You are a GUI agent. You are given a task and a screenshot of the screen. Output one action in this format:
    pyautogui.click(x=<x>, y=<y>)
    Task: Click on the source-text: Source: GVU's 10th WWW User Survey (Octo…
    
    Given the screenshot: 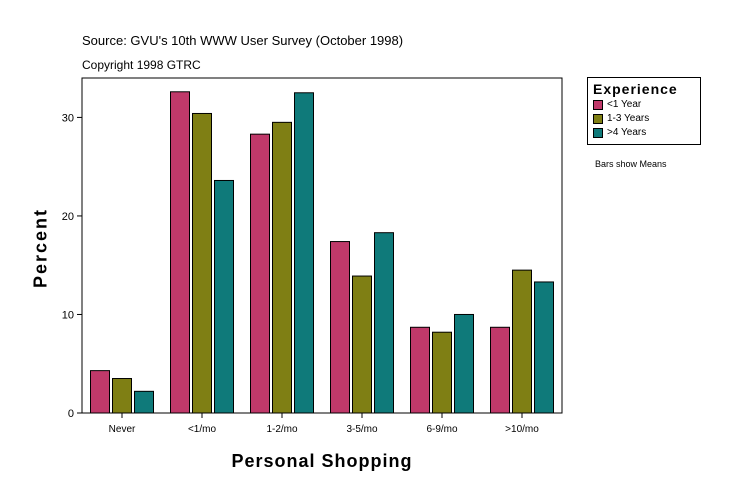 What is the action you would take?
    pyautogui.click(x=243, y=40)
    